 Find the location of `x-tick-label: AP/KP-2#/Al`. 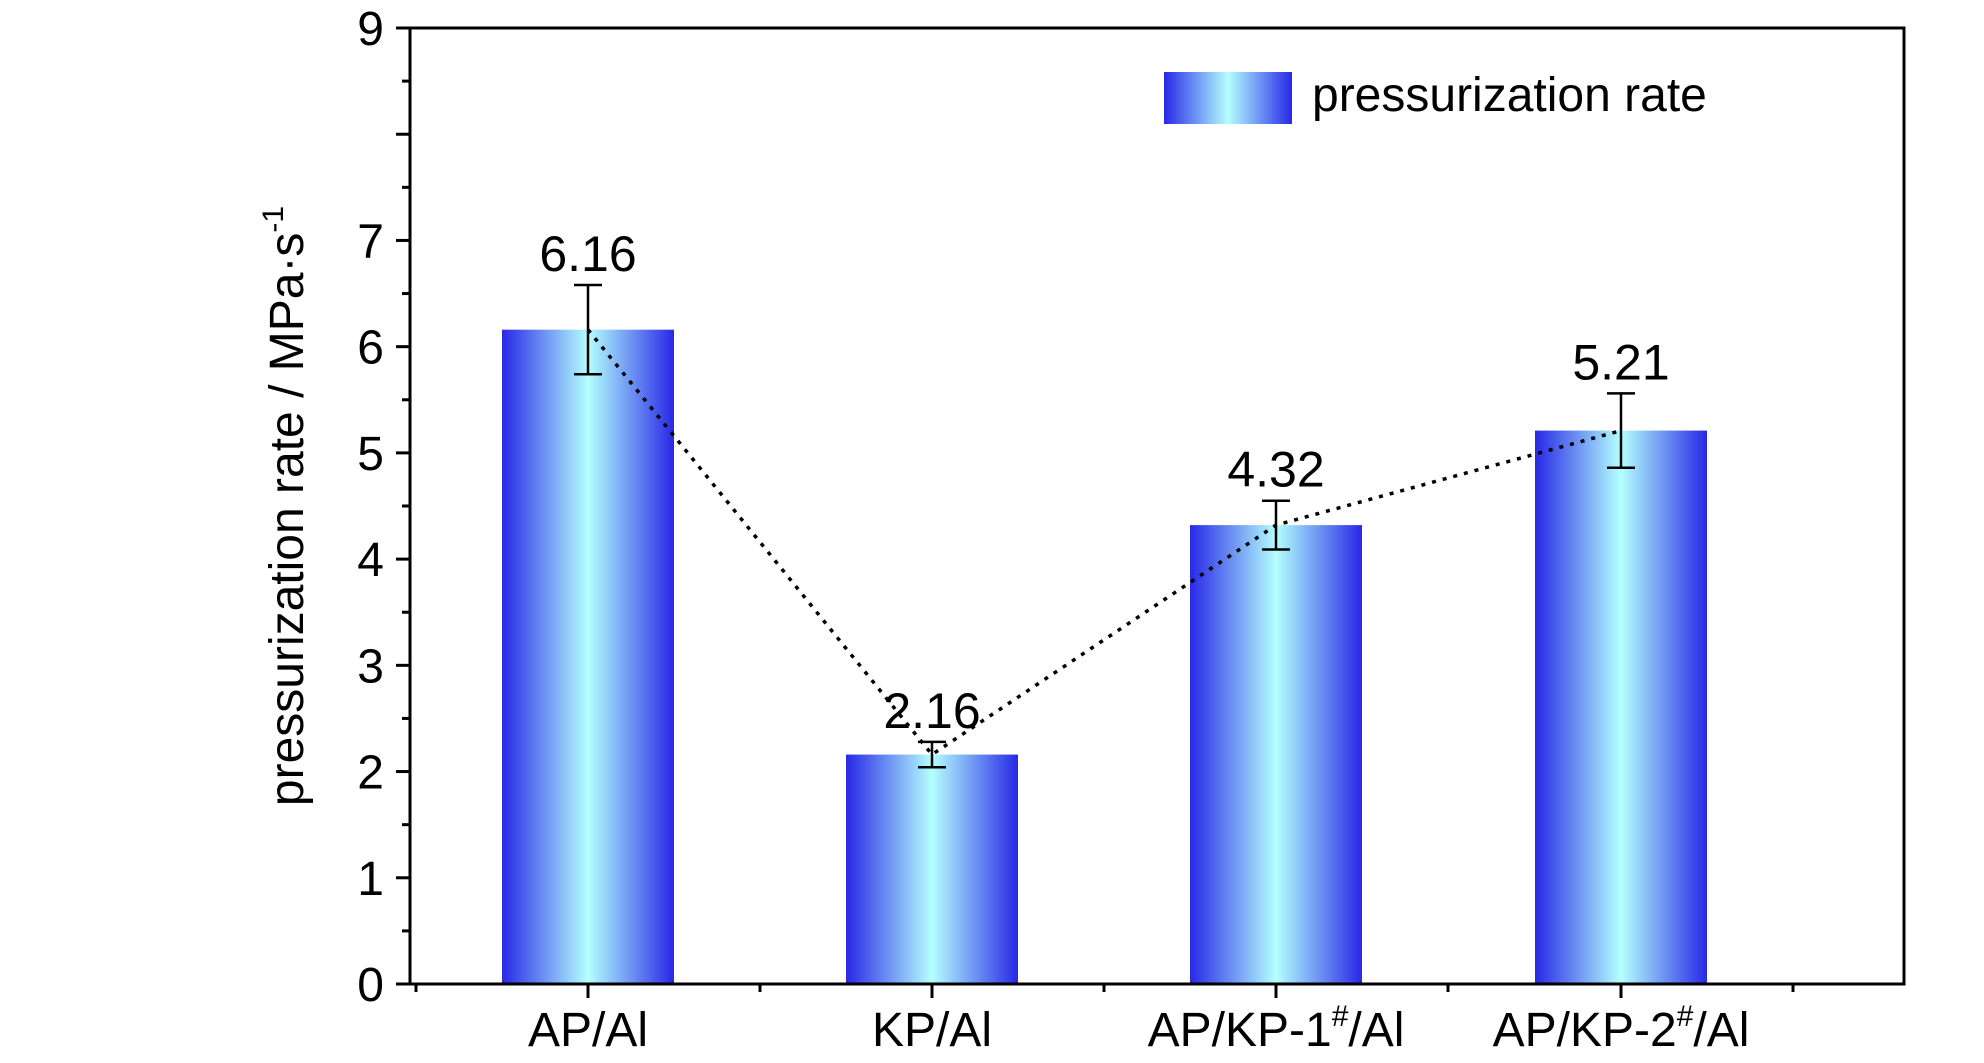

x-tick-label: AP/KP-2#/Al is located at coordinates (1621, 1028).